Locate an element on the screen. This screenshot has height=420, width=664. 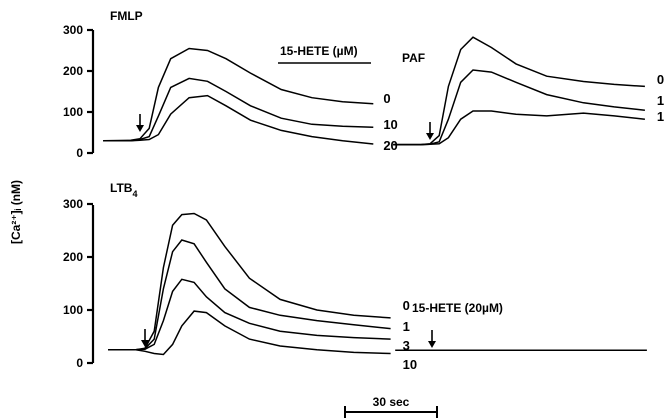
scale-bar-label: 30 sec is located at coordinates (391, 402).